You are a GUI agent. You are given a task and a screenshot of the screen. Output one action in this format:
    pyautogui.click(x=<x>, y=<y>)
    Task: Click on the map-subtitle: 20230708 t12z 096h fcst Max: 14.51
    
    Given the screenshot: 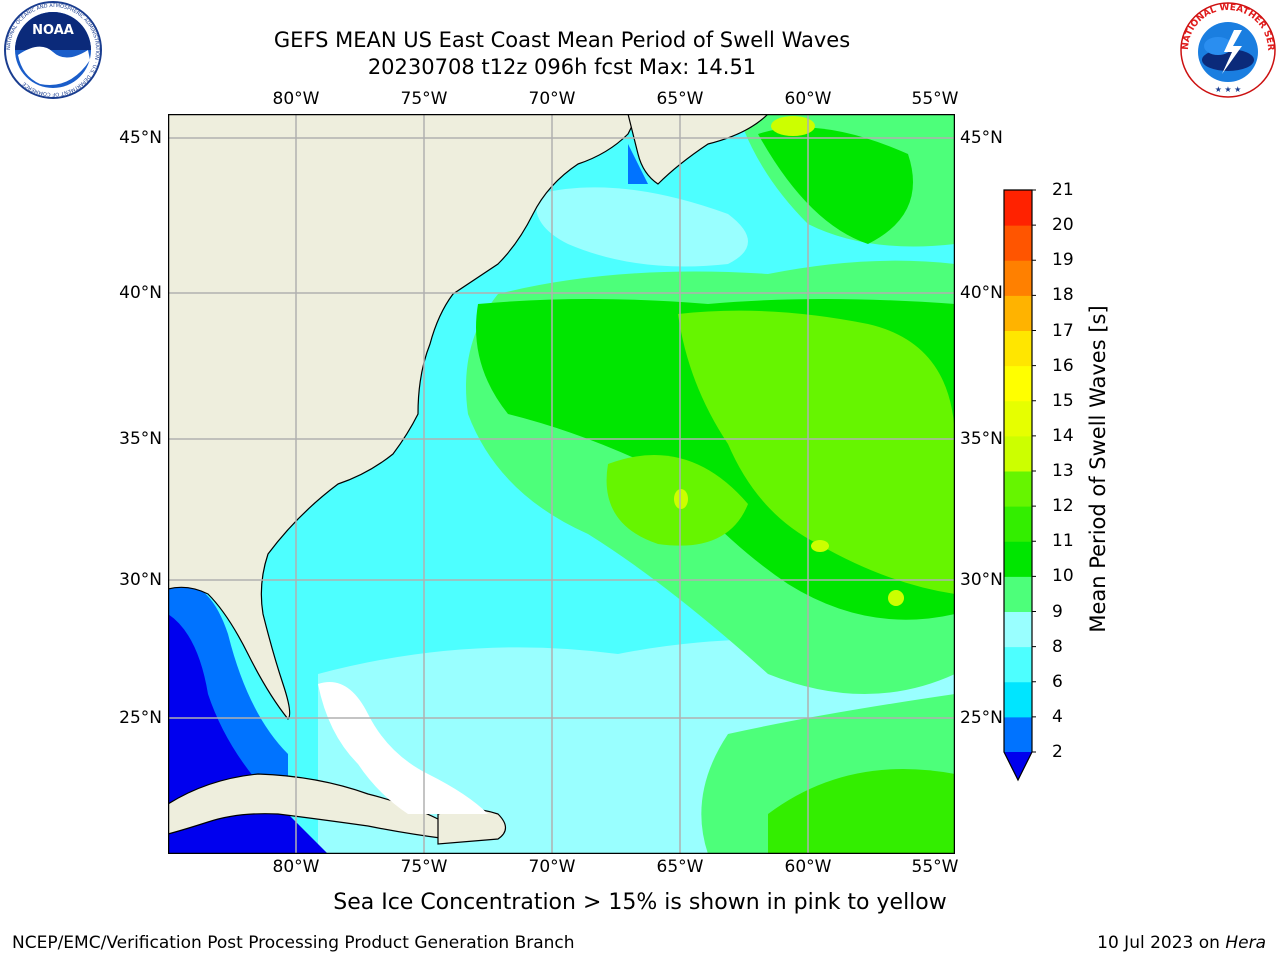 What is the action you would take?
    pyautogui.click(x=562, y=67)
    